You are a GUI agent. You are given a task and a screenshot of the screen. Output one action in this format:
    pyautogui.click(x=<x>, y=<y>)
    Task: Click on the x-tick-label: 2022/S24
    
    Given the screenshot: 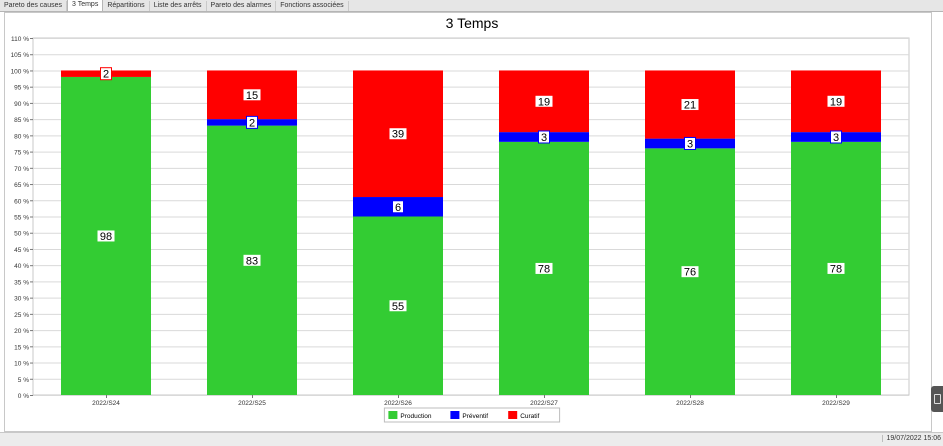 What is the action you would take?
    pyautogui.click(x=106, y=403)
    